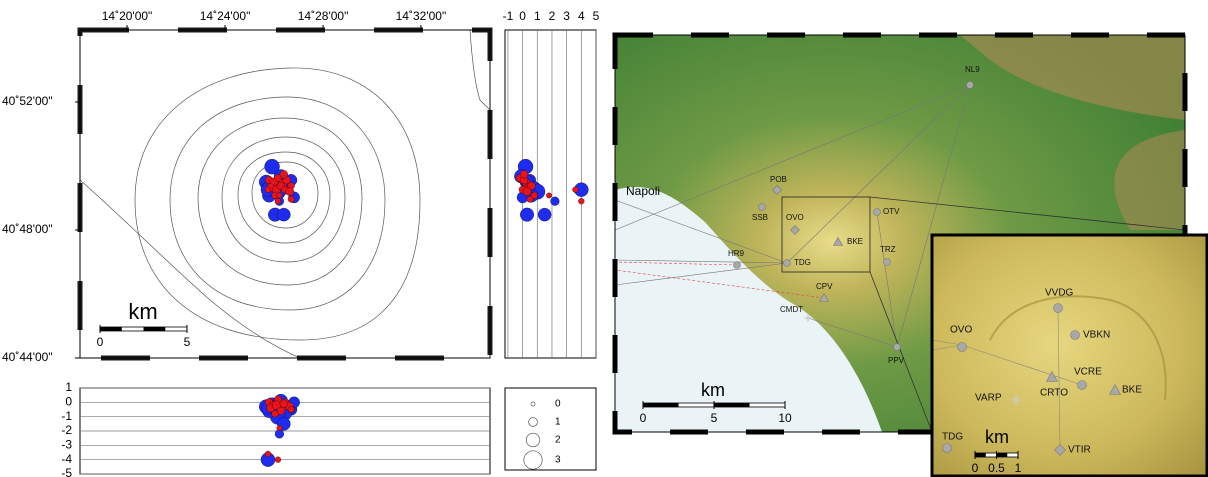 Image resolution: width=1208 pixels, height=477 pixels. I want to click on station-label: VBKN, so click(1096, 335).